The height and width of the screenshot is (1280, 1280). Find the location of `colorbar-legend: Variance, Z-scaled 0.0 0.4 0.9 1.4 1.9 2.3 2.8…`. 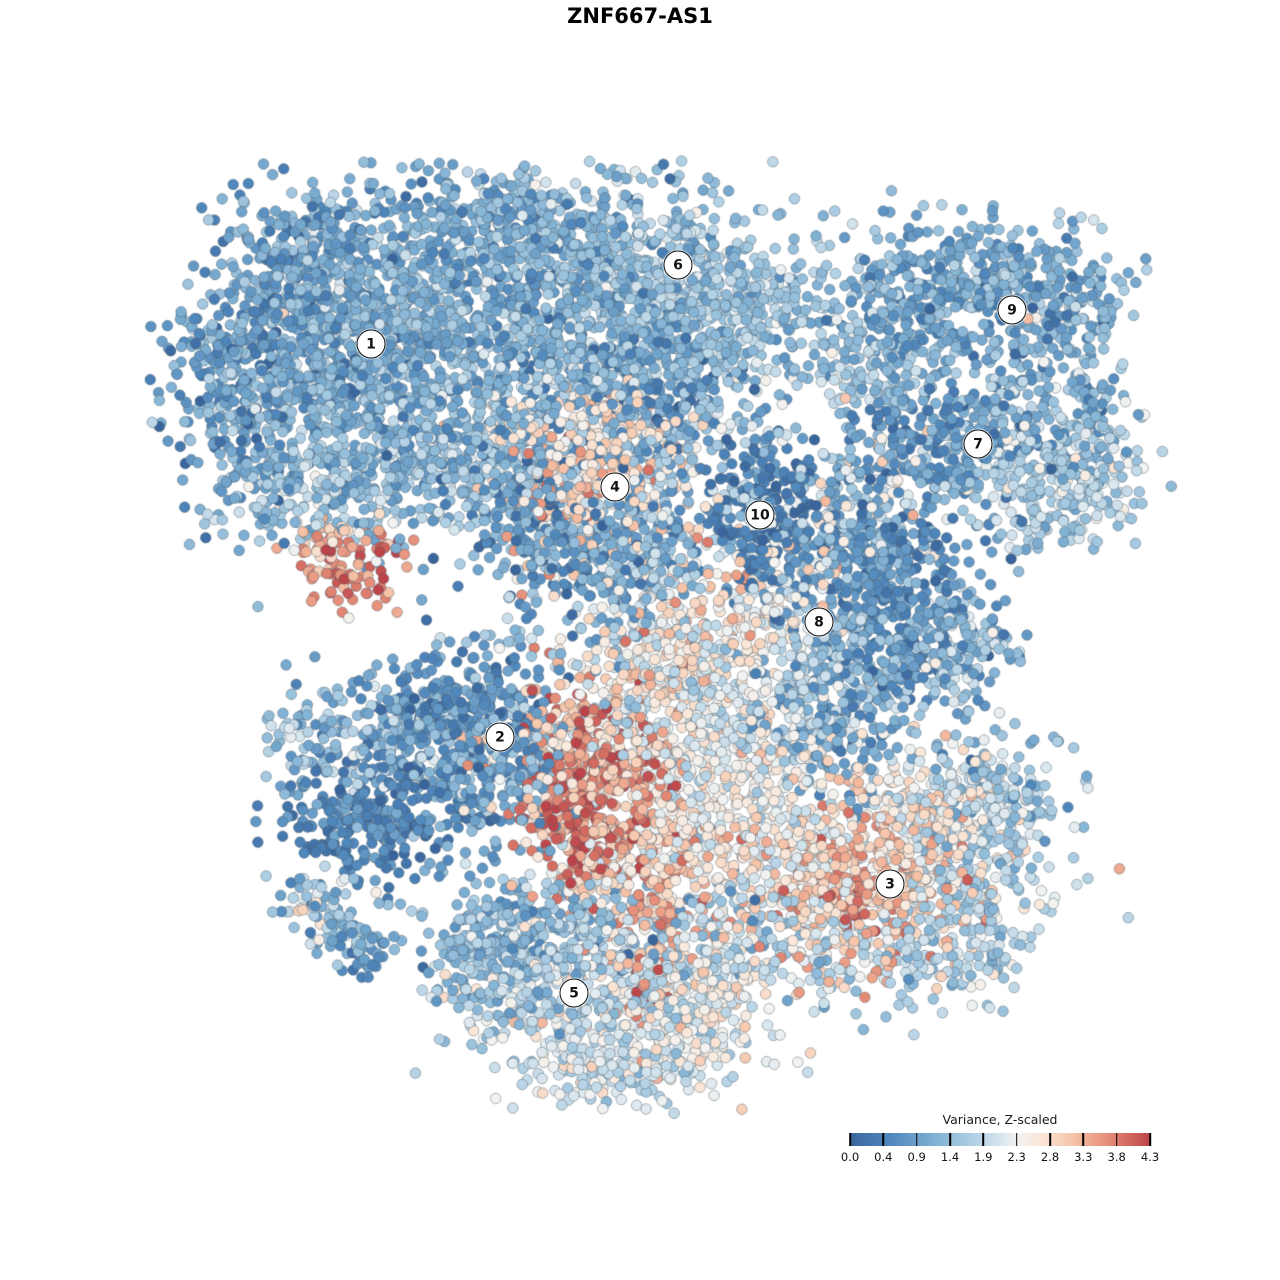

colorbar-legend: Variance, Z-scaled 0.0 0.4 0.9 1.4 1.9 2.3 2.8… is located at coordinates (1000, 1139).